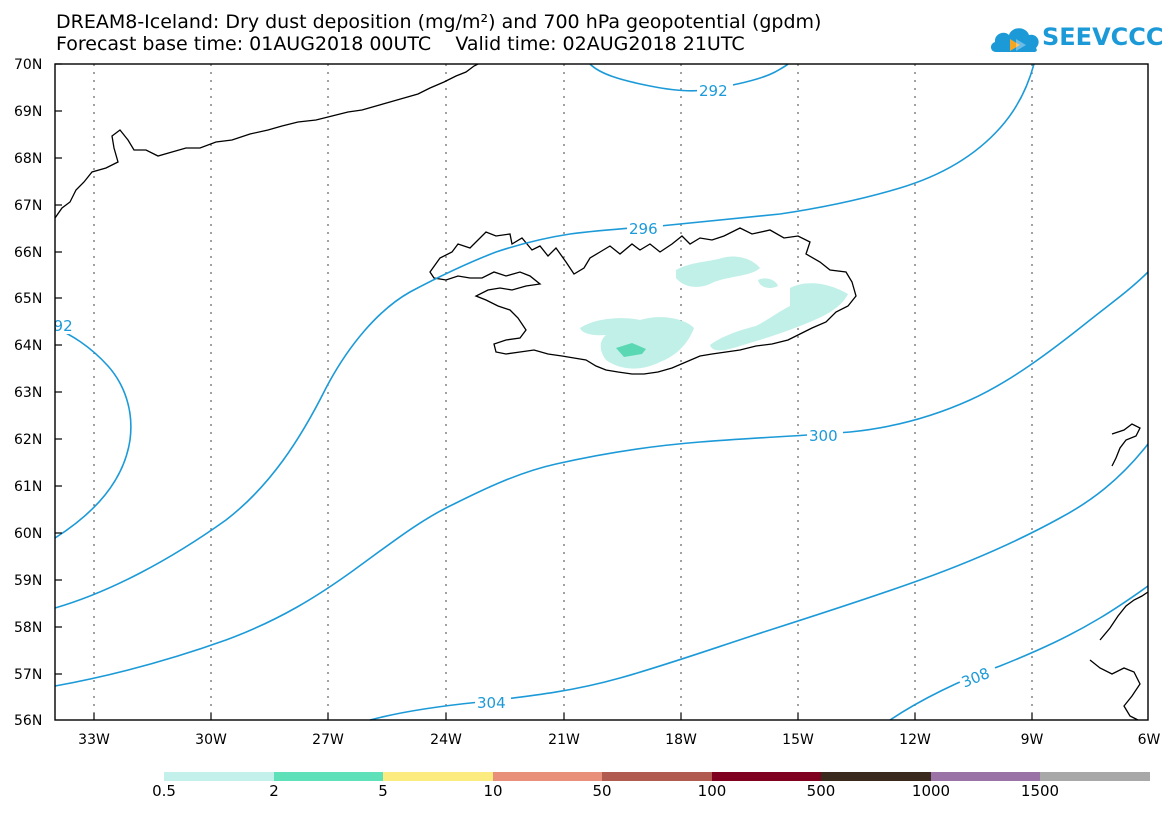 This screenshot has height=815, width=1175. Describe the element at coordinates (446, 740) in the screenshot. I see `lon-label: 24W` at that location.